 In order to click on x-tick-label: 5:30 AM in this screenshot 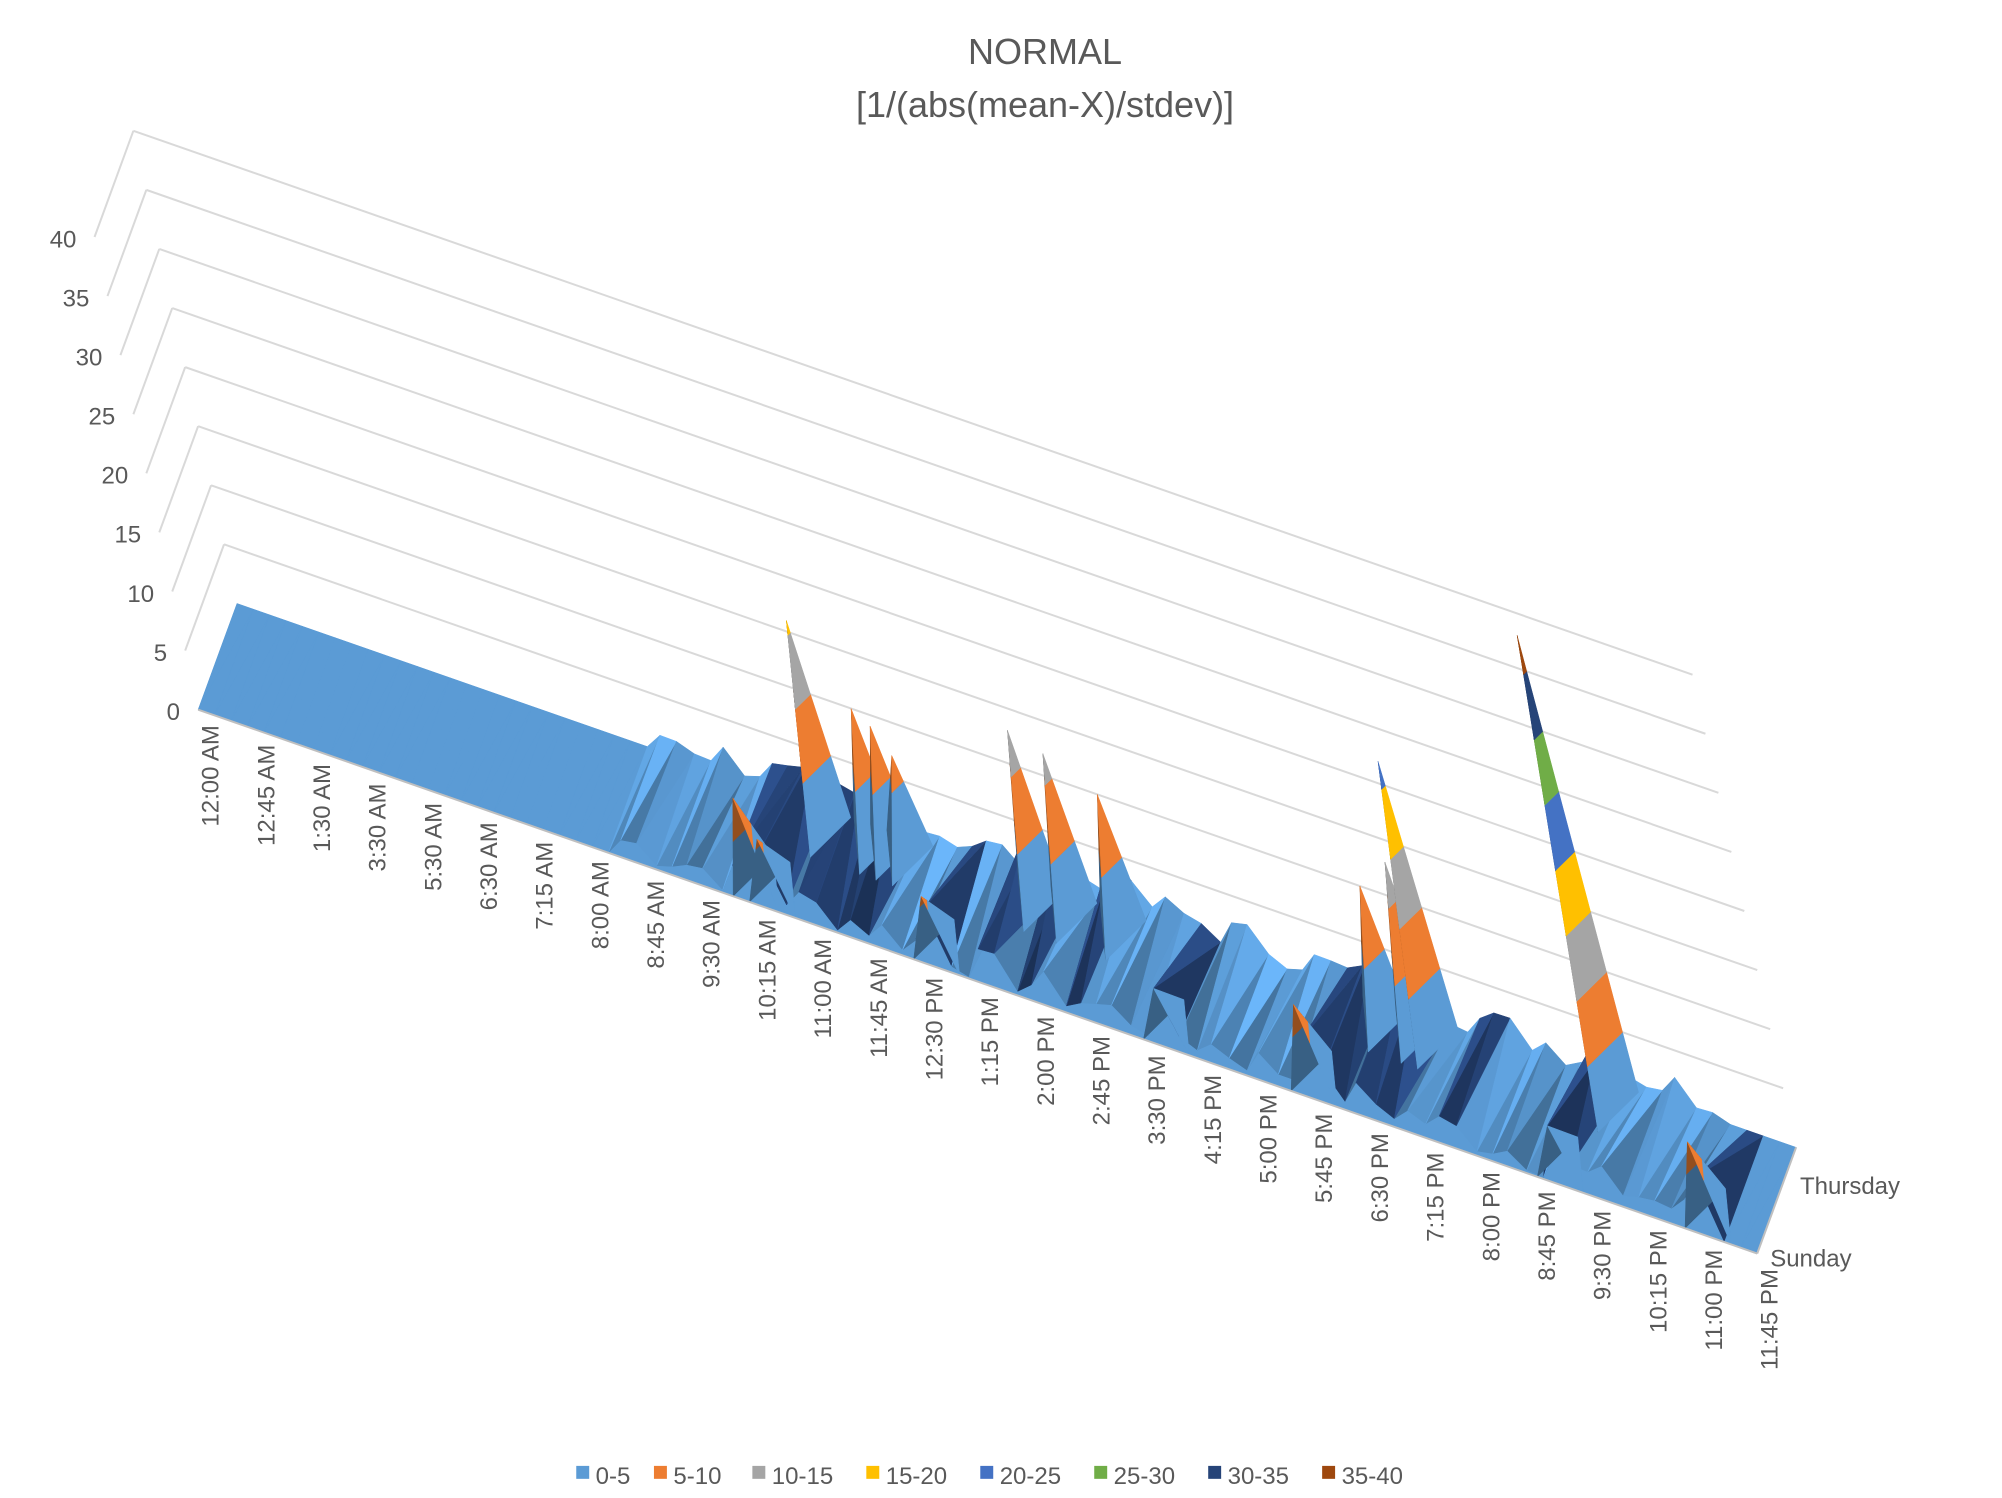, I will do `click(433, 847)`.